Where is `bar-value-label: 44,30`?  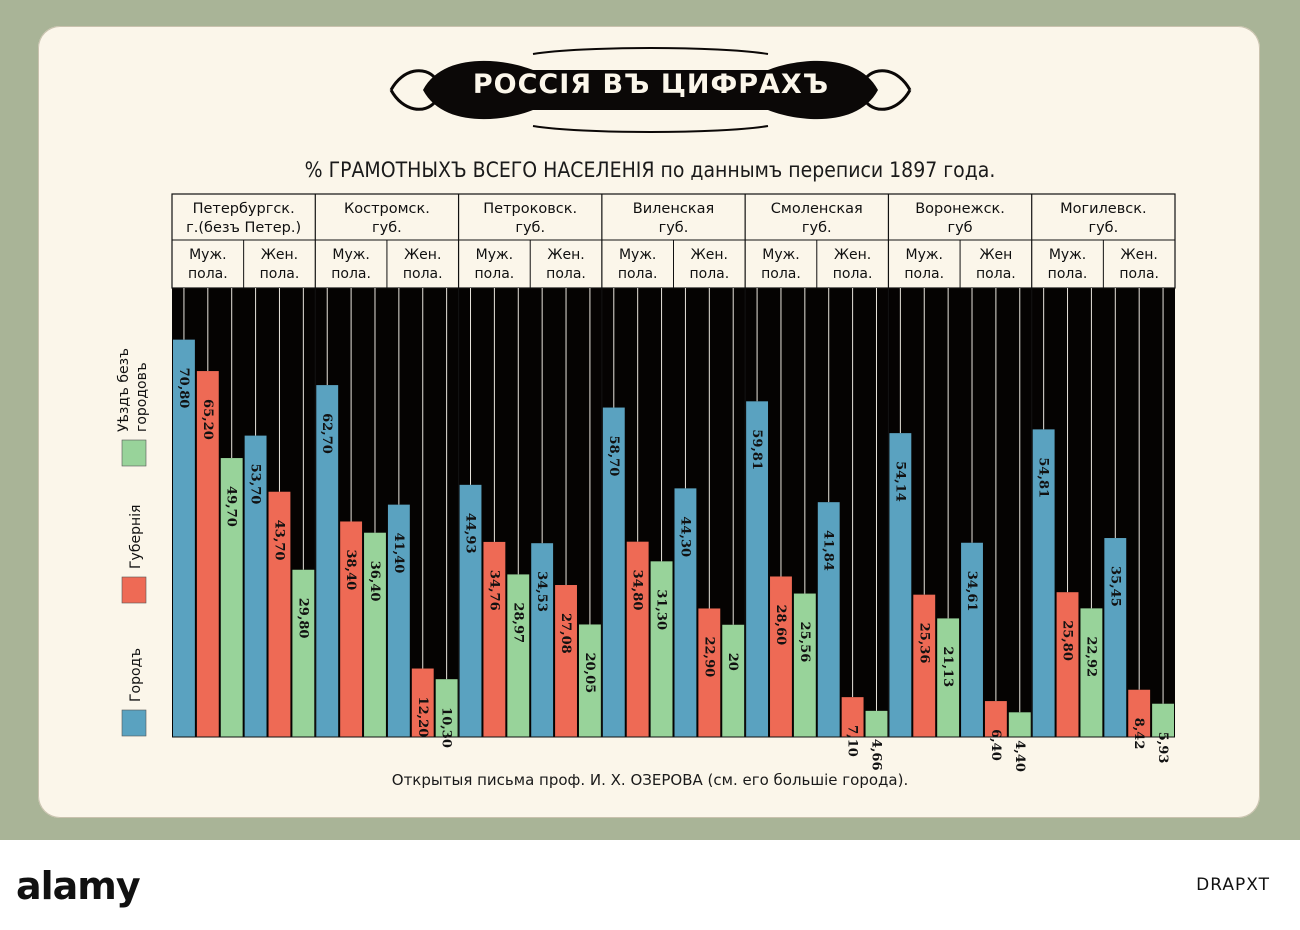 bar-value-label: 44,30 is located at coordinates (684, 536).